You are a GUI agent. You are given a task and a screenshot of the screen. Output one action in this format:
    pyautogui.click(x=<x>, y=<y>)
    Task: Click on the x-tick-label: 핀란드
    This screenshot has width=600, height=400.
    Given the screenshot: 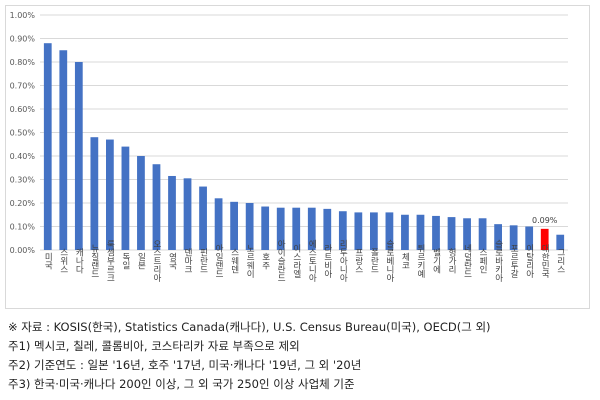 What is the action you would take?
    pyautogui.click(x=203, y=261)
    